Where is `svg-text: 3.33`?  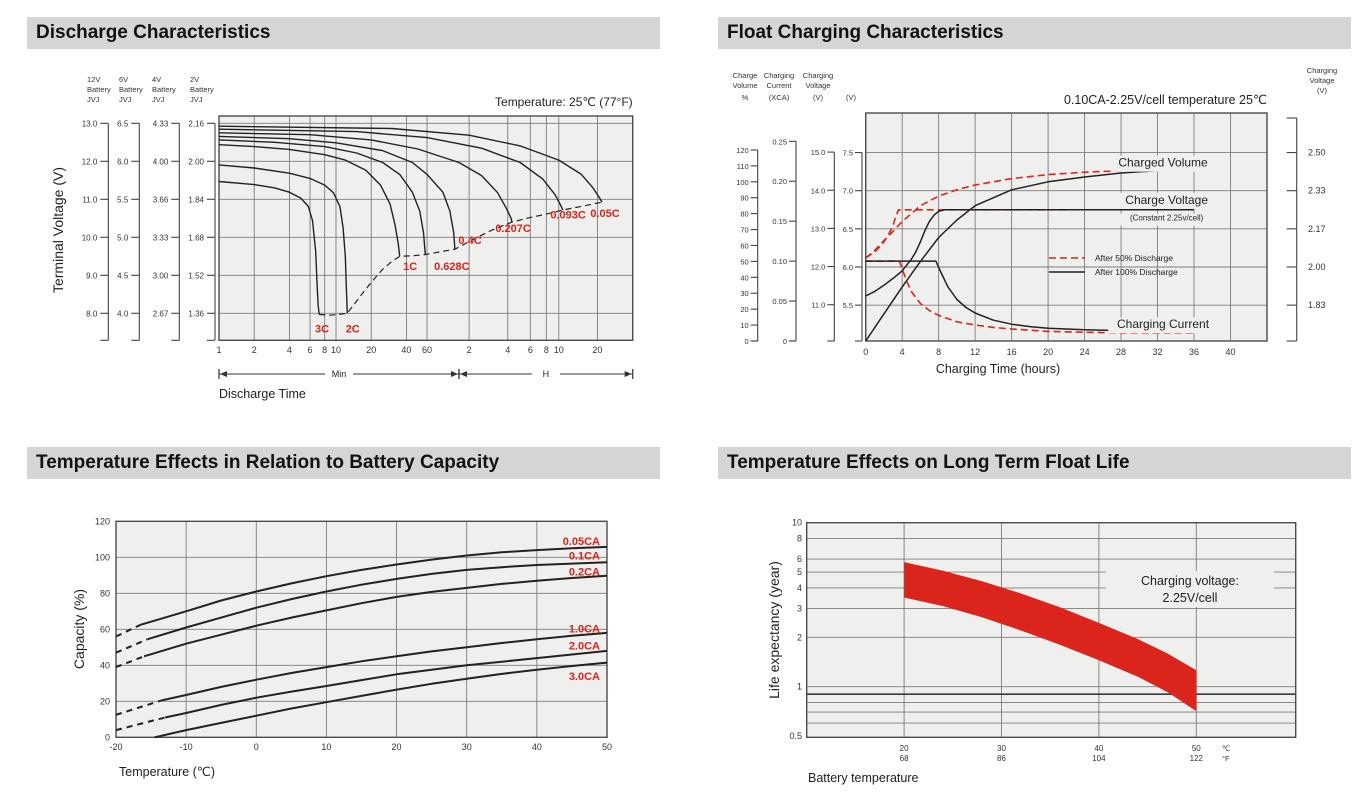
svg-text: 3.33 is located at coordinates (161, 237).